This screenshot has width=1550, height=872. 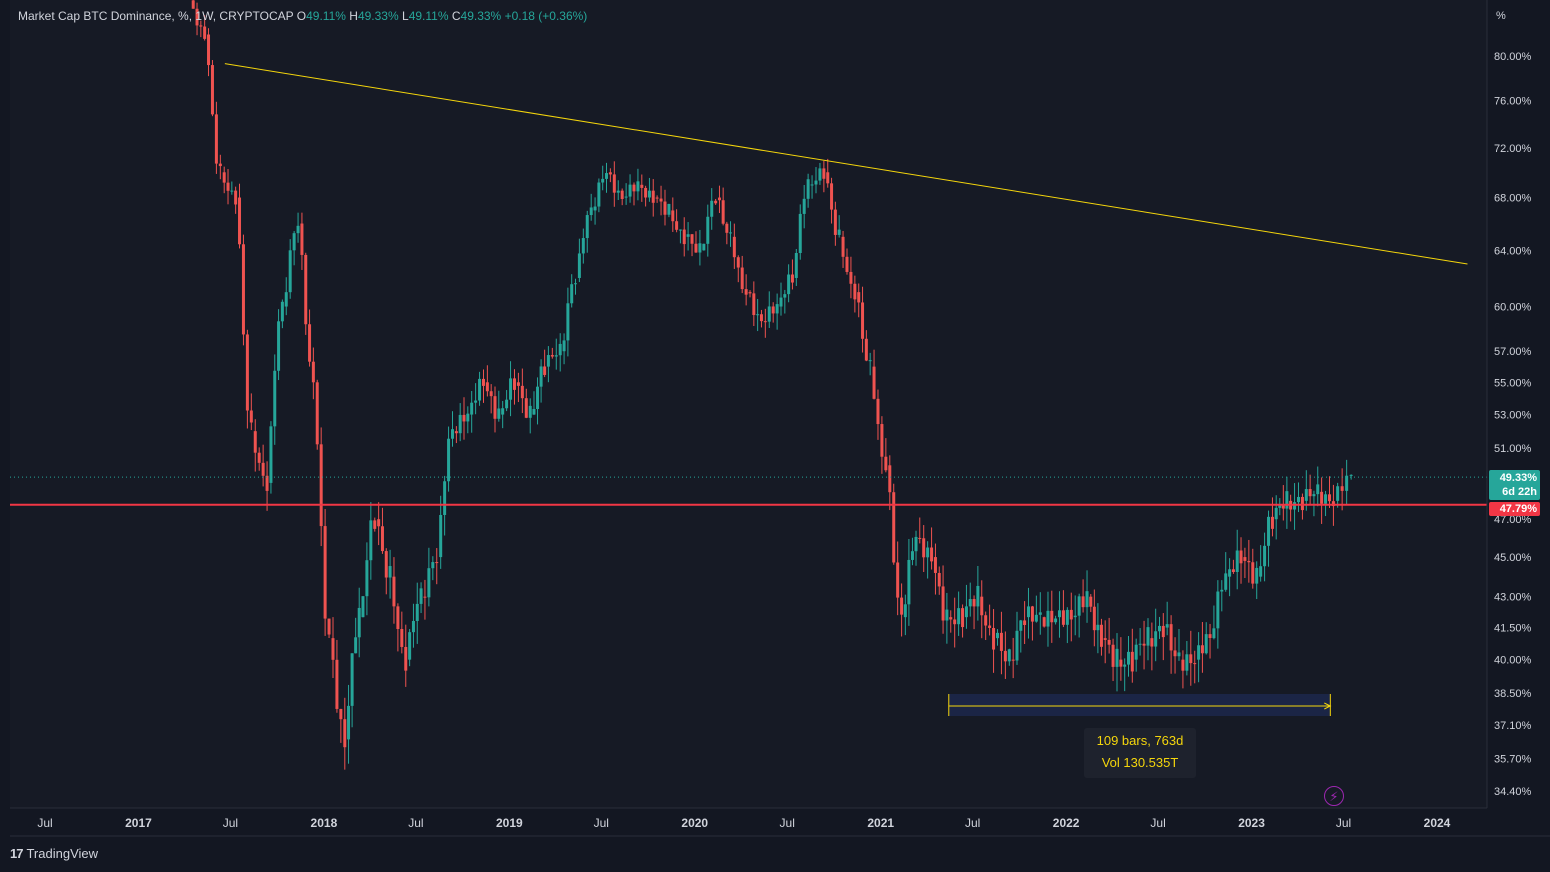 What do you see at coordinates (54, 853) in the screenshot?
I see `tradingview-branding: 17 TradingView` at bounding box center [54, 853].